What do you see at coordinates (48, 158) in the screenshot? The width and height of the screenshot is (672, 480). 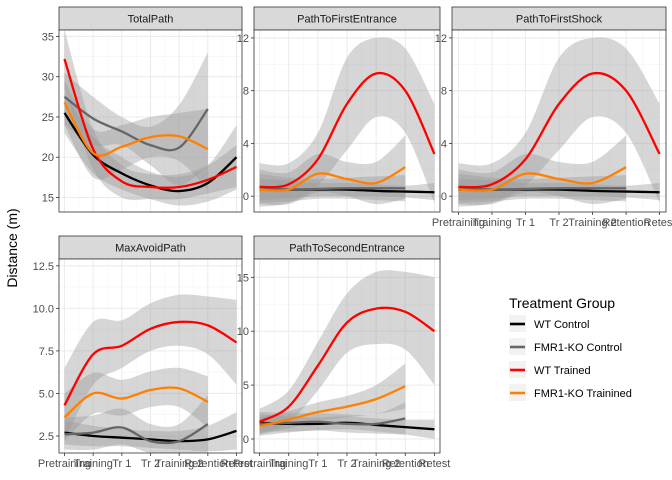 I see `y-tick-label: 20` at bounding box center [48, 158].